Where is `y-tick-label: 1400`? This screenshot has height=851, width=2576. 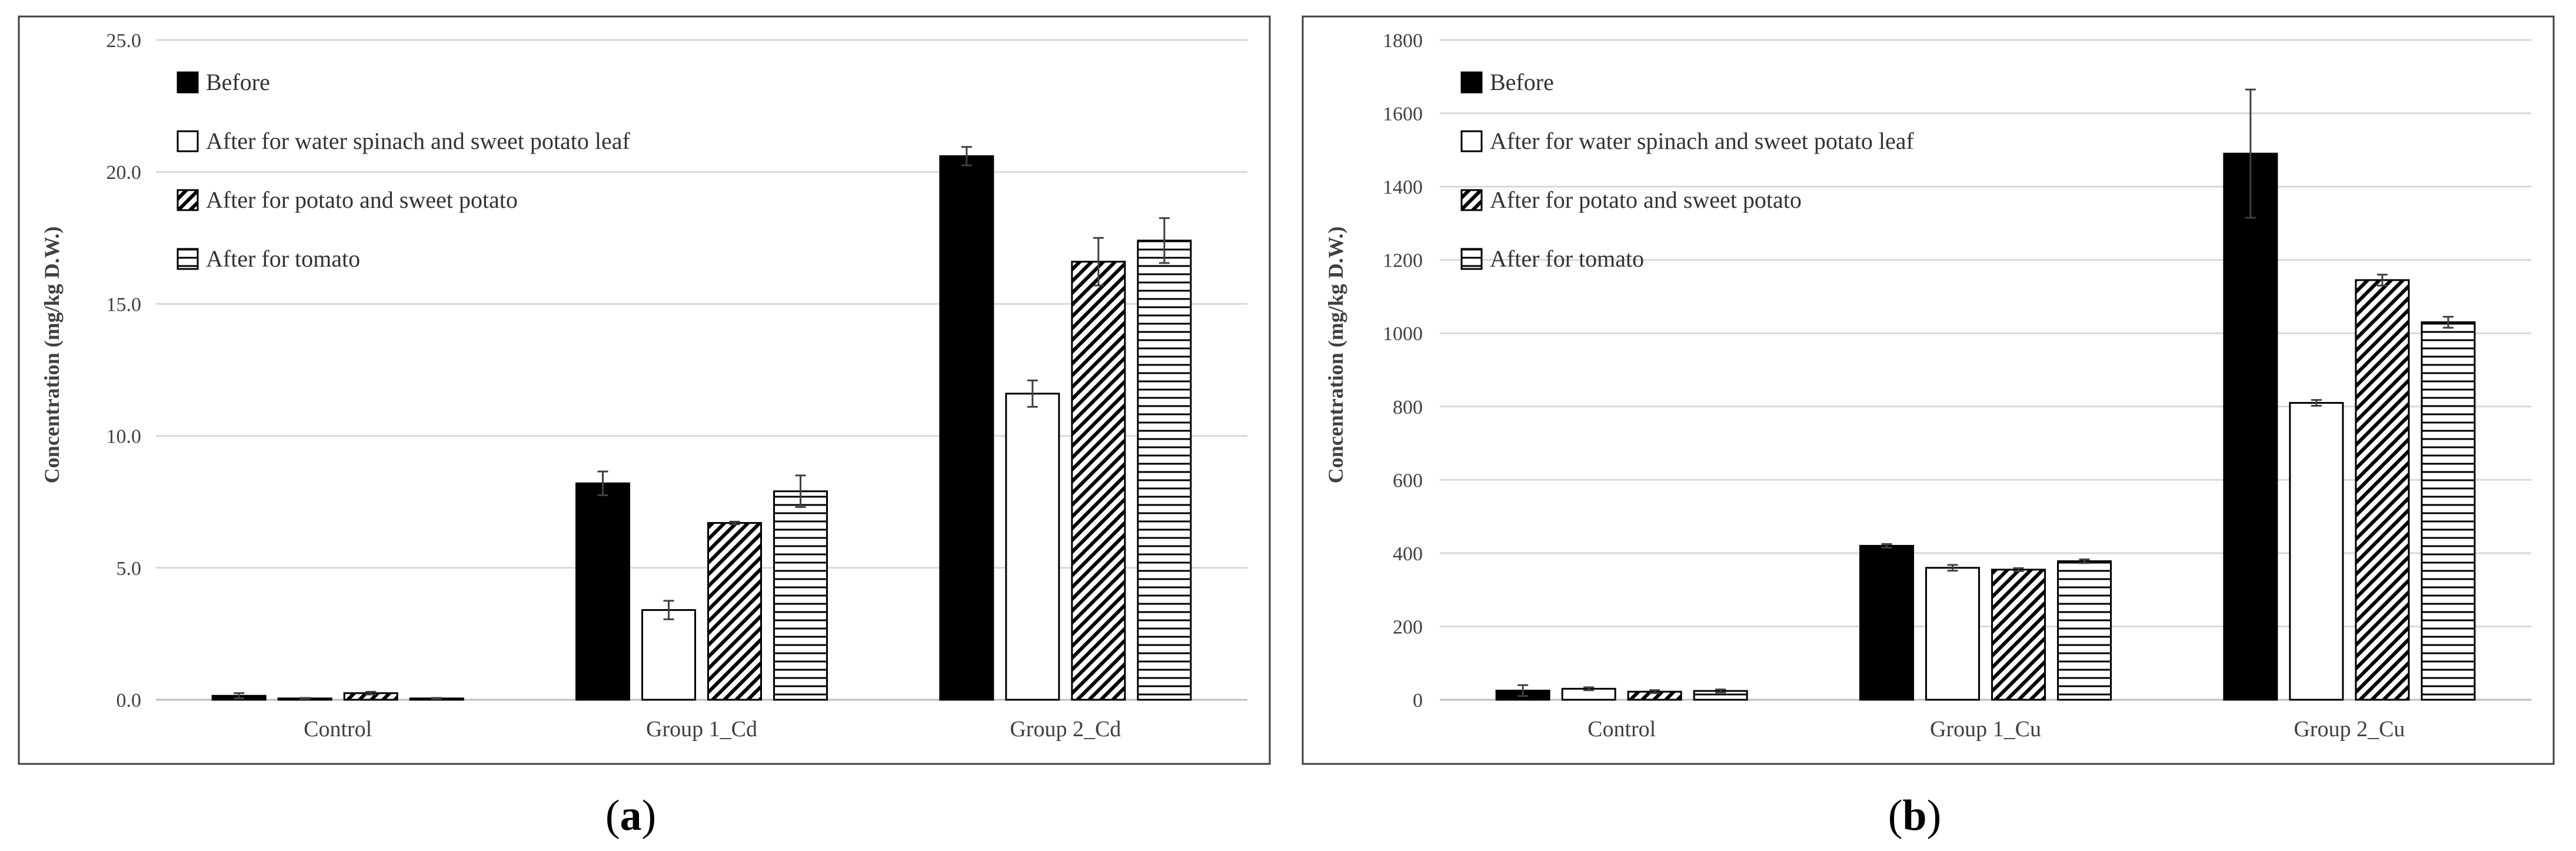 y-tick-label: 1400 is located at coordinates (1403, 187).